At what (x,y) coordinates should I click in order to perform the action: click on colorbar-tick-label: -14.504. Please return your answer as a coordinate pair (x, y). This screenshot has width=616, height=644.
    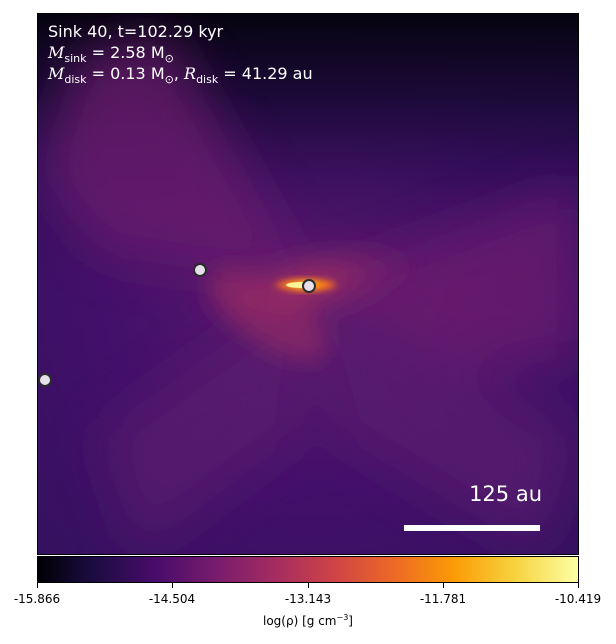
    Looking at the image, I should click on (172, 599).